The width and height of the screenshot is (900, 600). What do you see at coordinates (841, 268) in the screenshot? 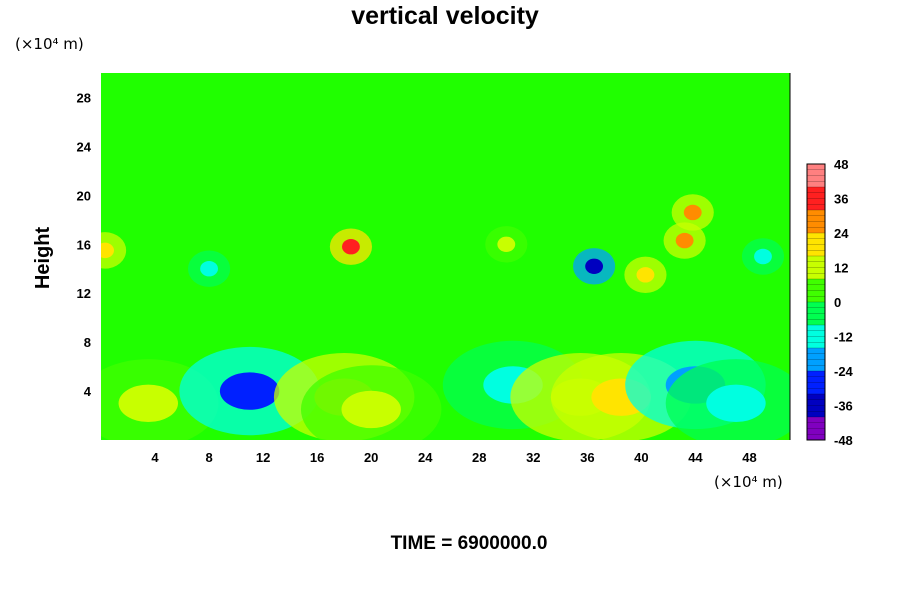
I see `colorbar-tick-label: 12` at bounding box center [841, 268].